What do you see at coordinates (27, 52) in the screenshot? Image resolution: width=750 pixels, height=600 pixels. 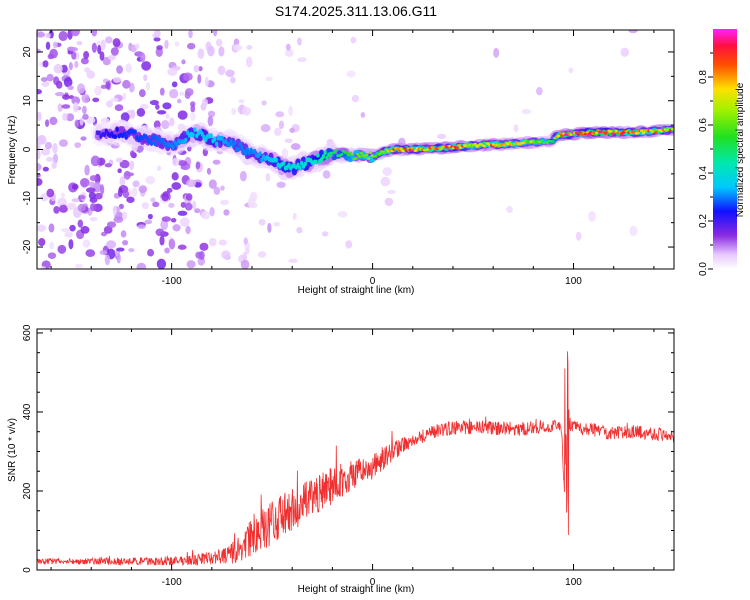 I see `spectrogram-y-tick-label: 20` at bounding box center [27, 52].